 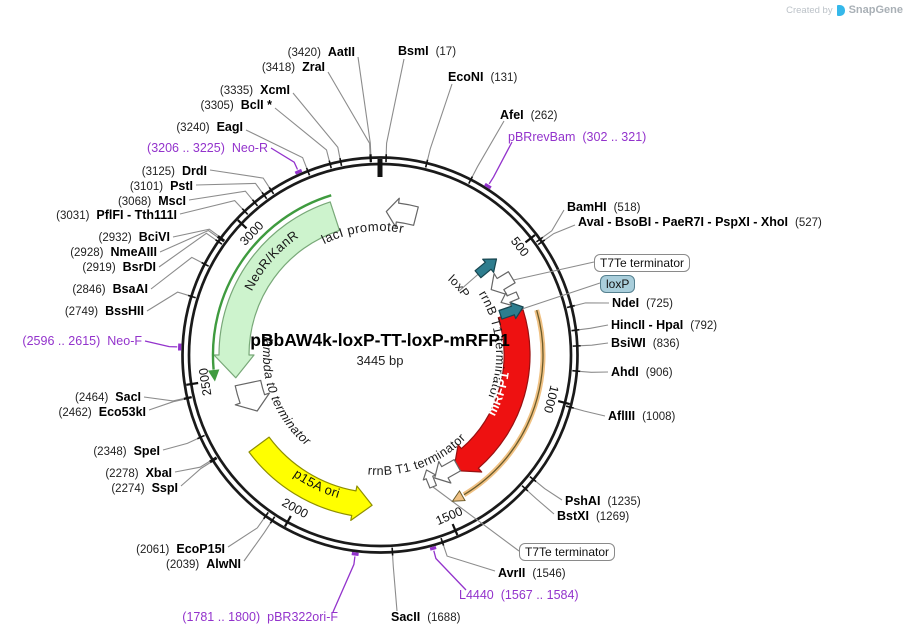 What do you see at coordinates (355, 553) in the screenshot?
I see `primer-arc-pBR322ori-F` at bounding box center [355, 553].